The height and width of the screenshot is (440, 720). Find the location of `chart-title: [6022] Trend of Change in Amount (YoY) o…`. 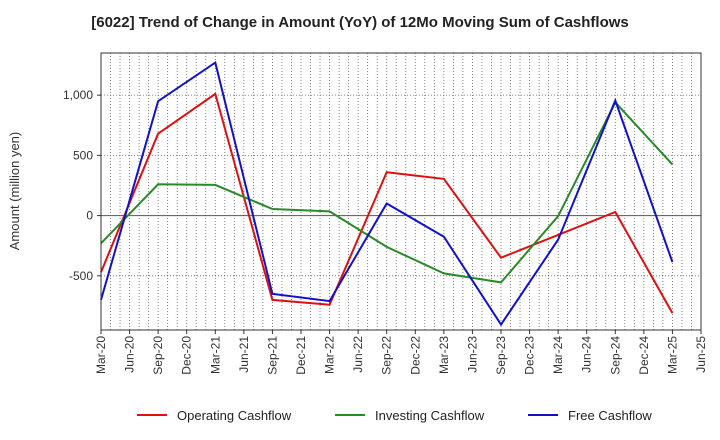

chart-title: [6022] Trend of Change in Amount (YoY) o… is located at coordinates (360, 22).